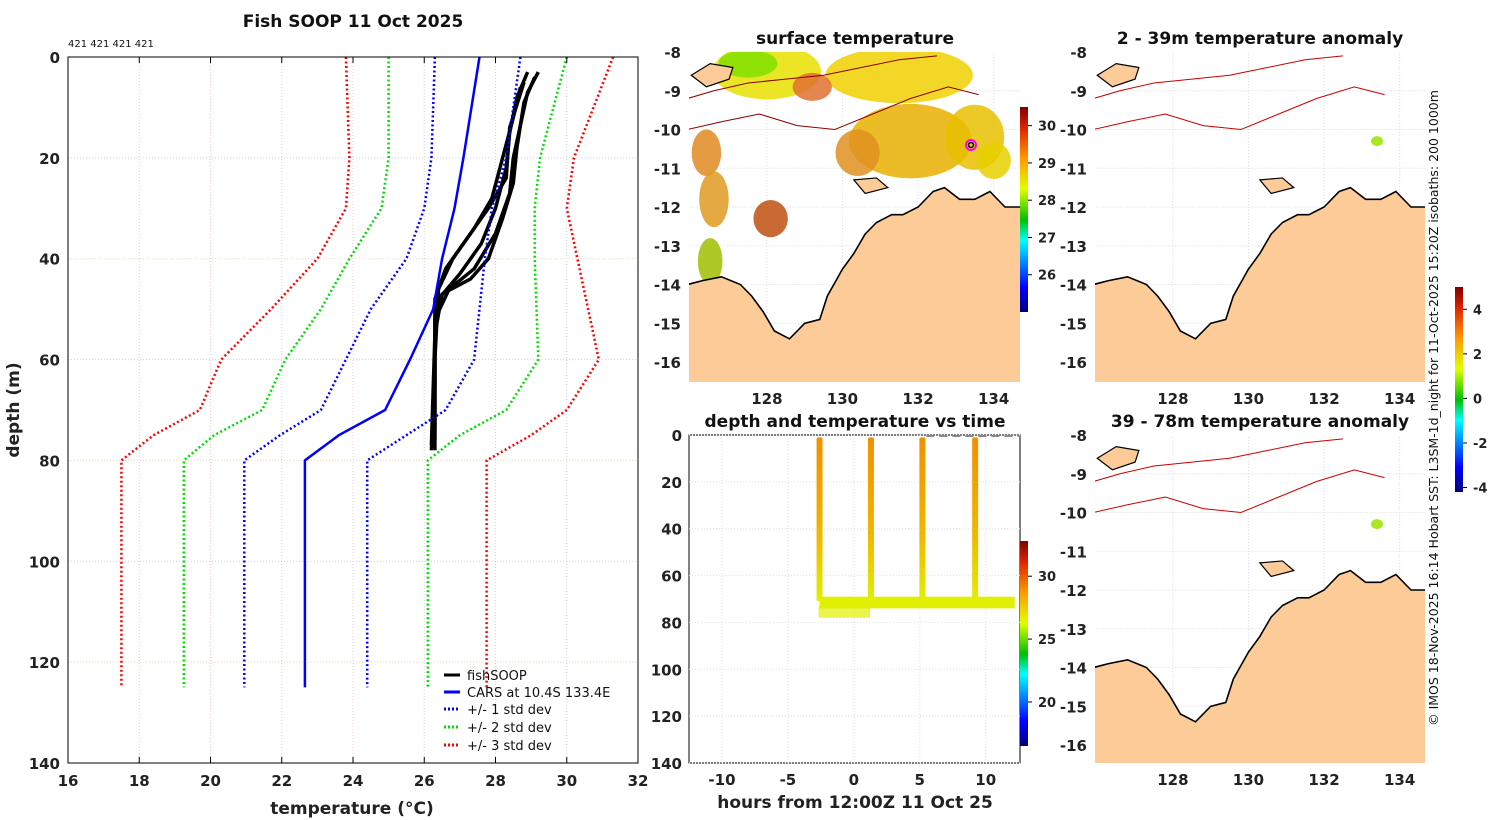 This screenshot has width=1500, height=820. What do you see at coordinates (1073, 208) in the screenshot?
I see `anomaly1-lat-label: -12` at bounding box center [1073, 208].